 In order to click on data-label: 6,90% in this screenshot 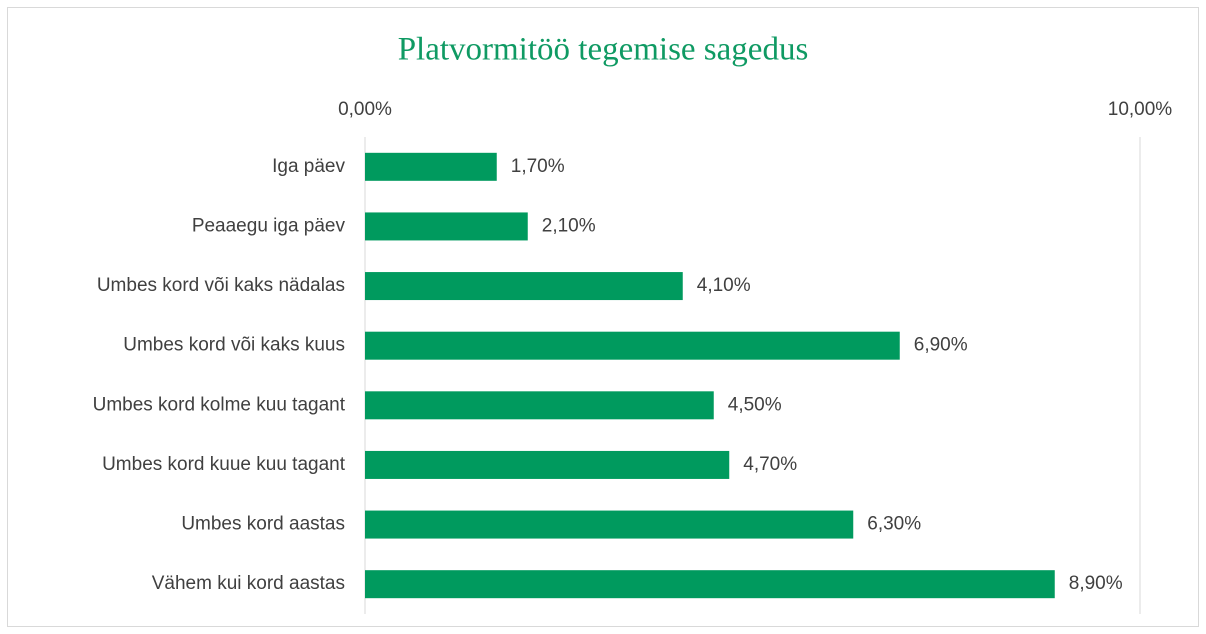, I will do `click(941, 345)`.